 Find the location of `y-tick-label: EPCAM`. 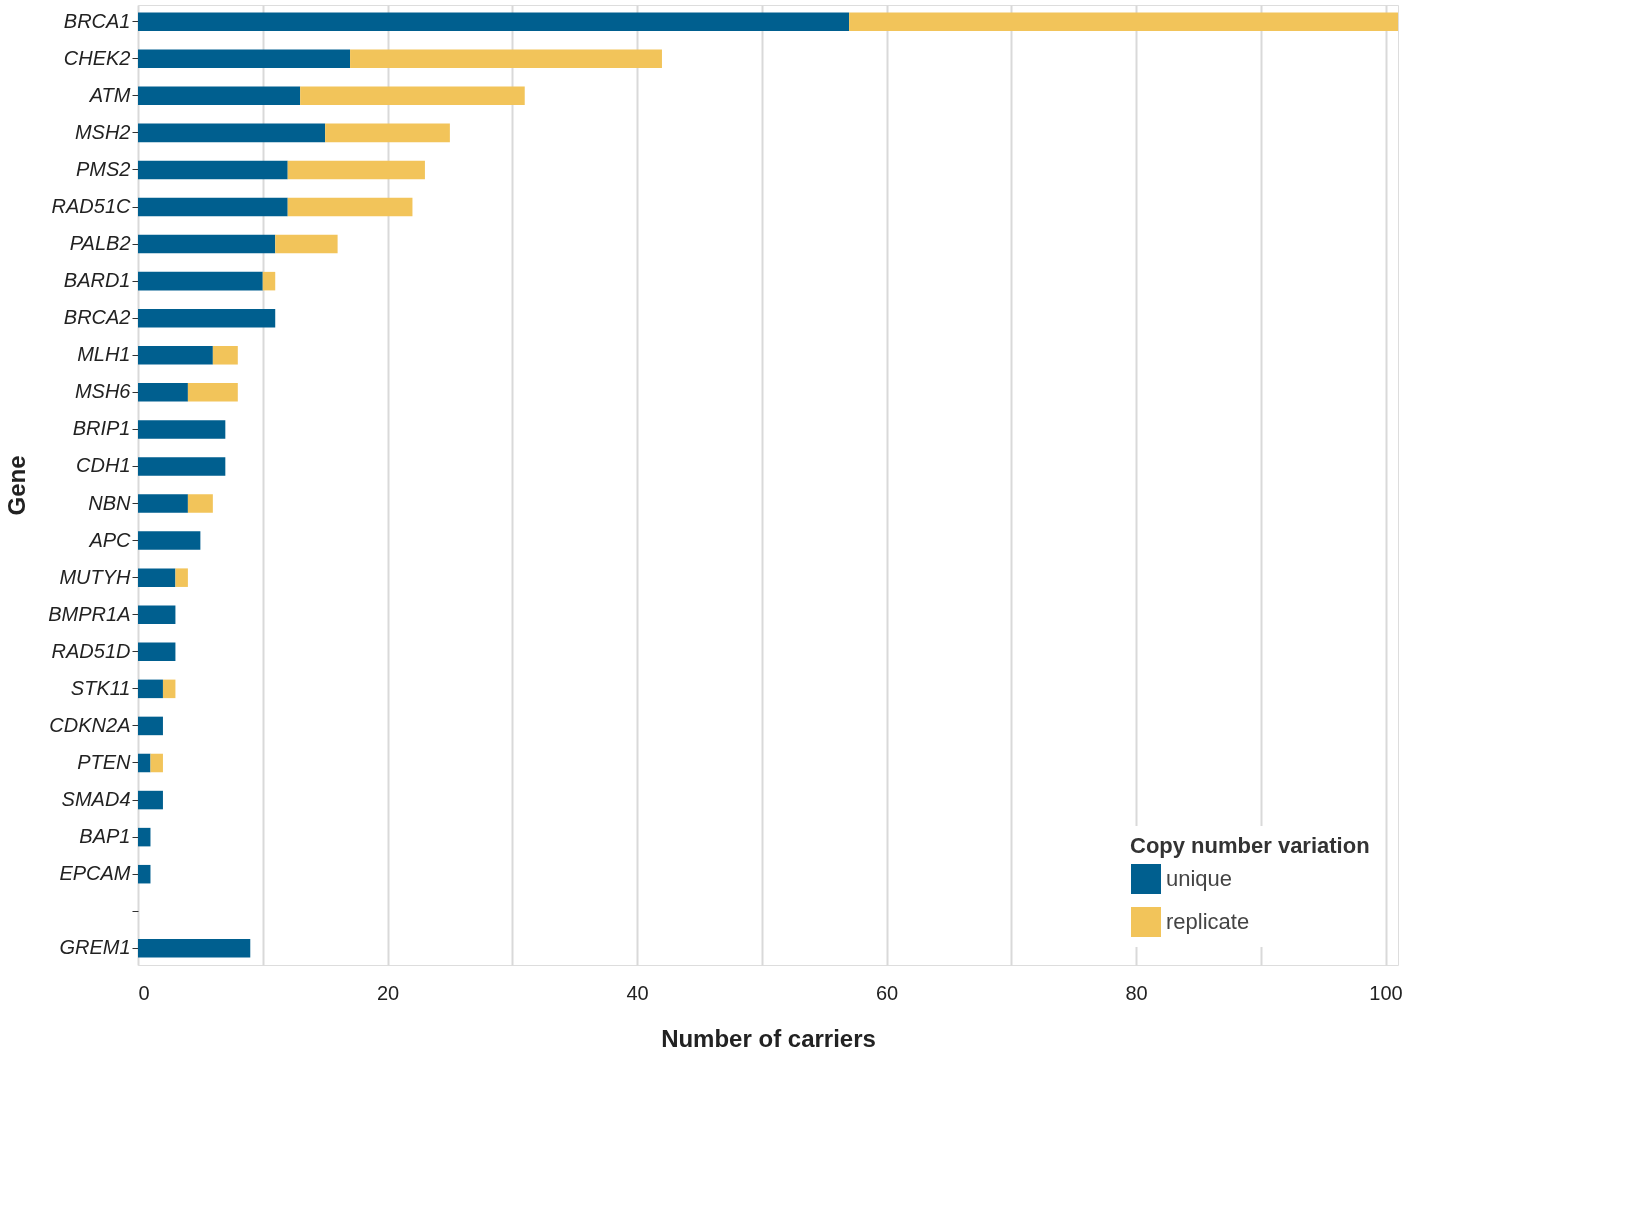

y-tick-label: EPCAM is located at coordinates (95, 873).